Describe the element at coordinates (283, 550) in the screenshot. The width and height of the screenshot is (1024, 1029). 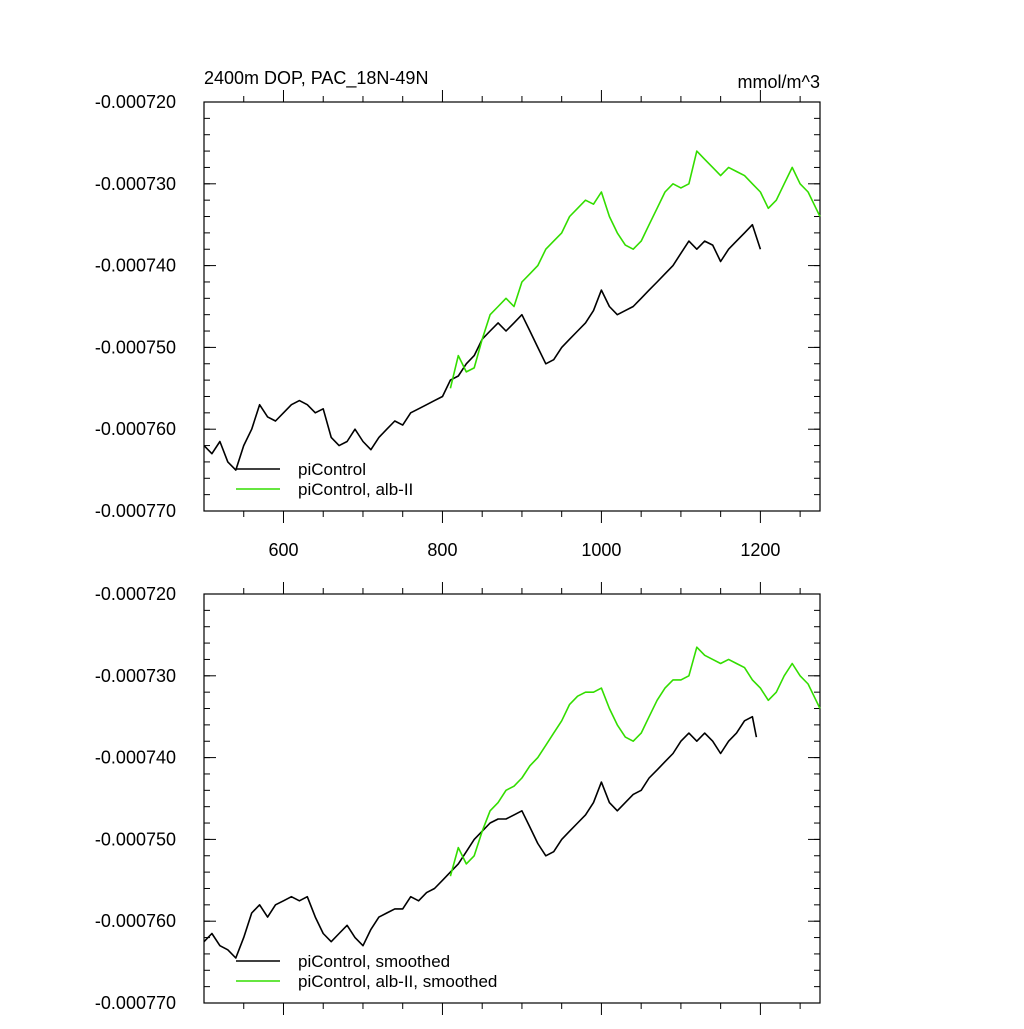
I see `x-tick-label: 600` at that location.